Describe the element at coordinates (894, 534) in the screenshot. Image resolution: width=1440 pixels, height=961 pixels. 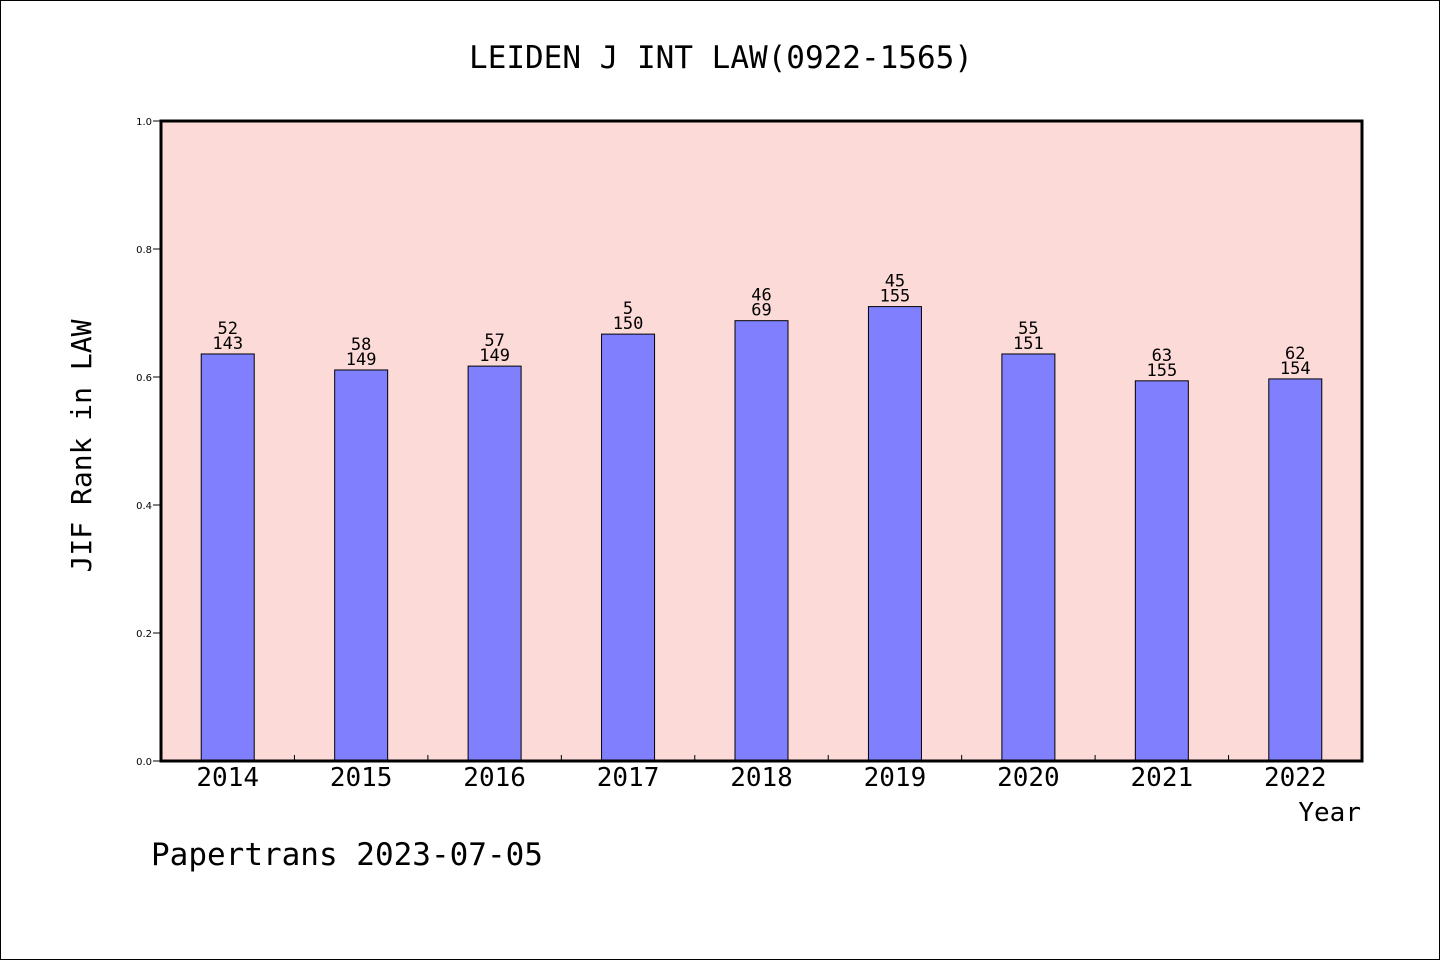
I see `bar-2019` at that location.